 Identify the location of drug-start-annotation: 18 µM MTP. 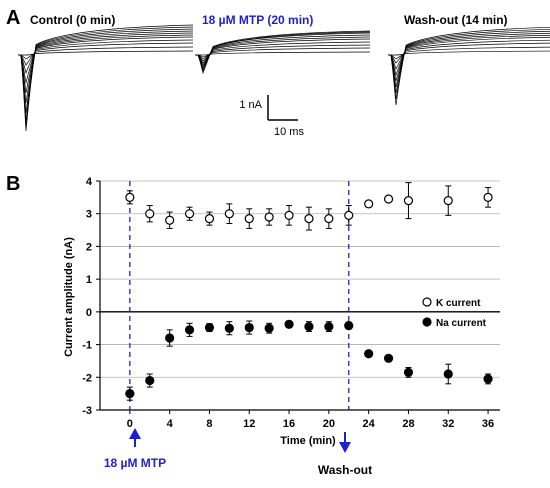
(135, 449).